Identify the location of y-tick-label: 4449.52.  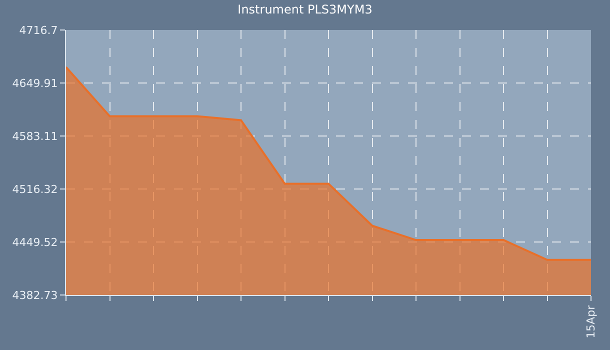
(35, 242).